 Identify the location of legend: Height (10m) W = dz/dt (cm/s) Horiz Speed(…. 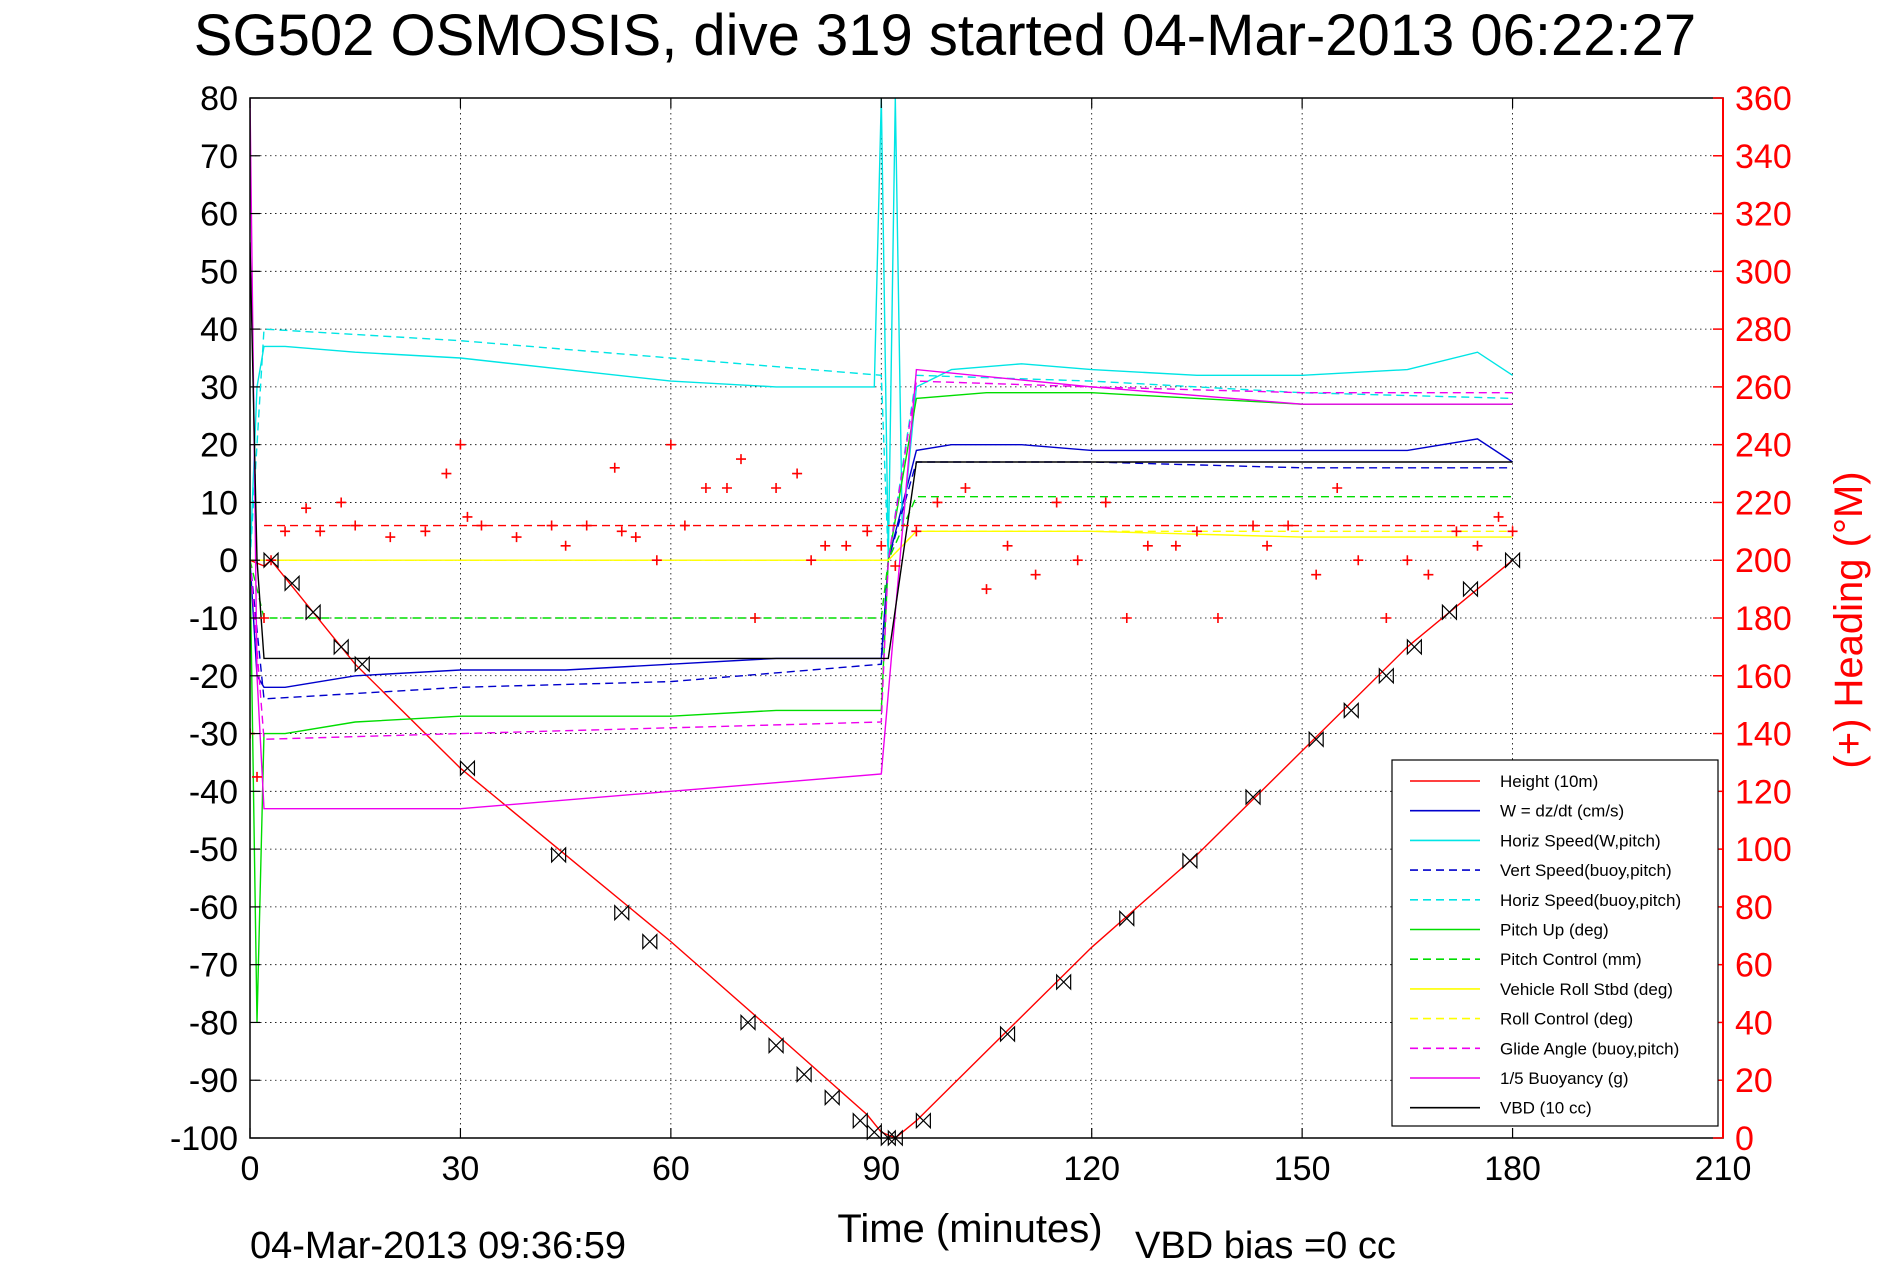
(1555, 943).